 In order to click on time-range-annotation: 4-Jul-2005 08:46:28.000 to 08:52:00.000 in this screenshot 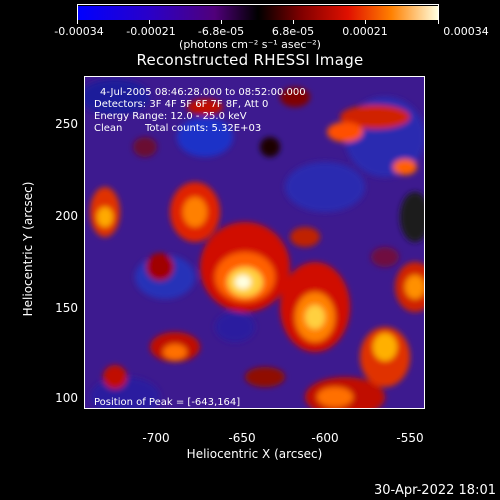, I will do `click(203, 92)`.